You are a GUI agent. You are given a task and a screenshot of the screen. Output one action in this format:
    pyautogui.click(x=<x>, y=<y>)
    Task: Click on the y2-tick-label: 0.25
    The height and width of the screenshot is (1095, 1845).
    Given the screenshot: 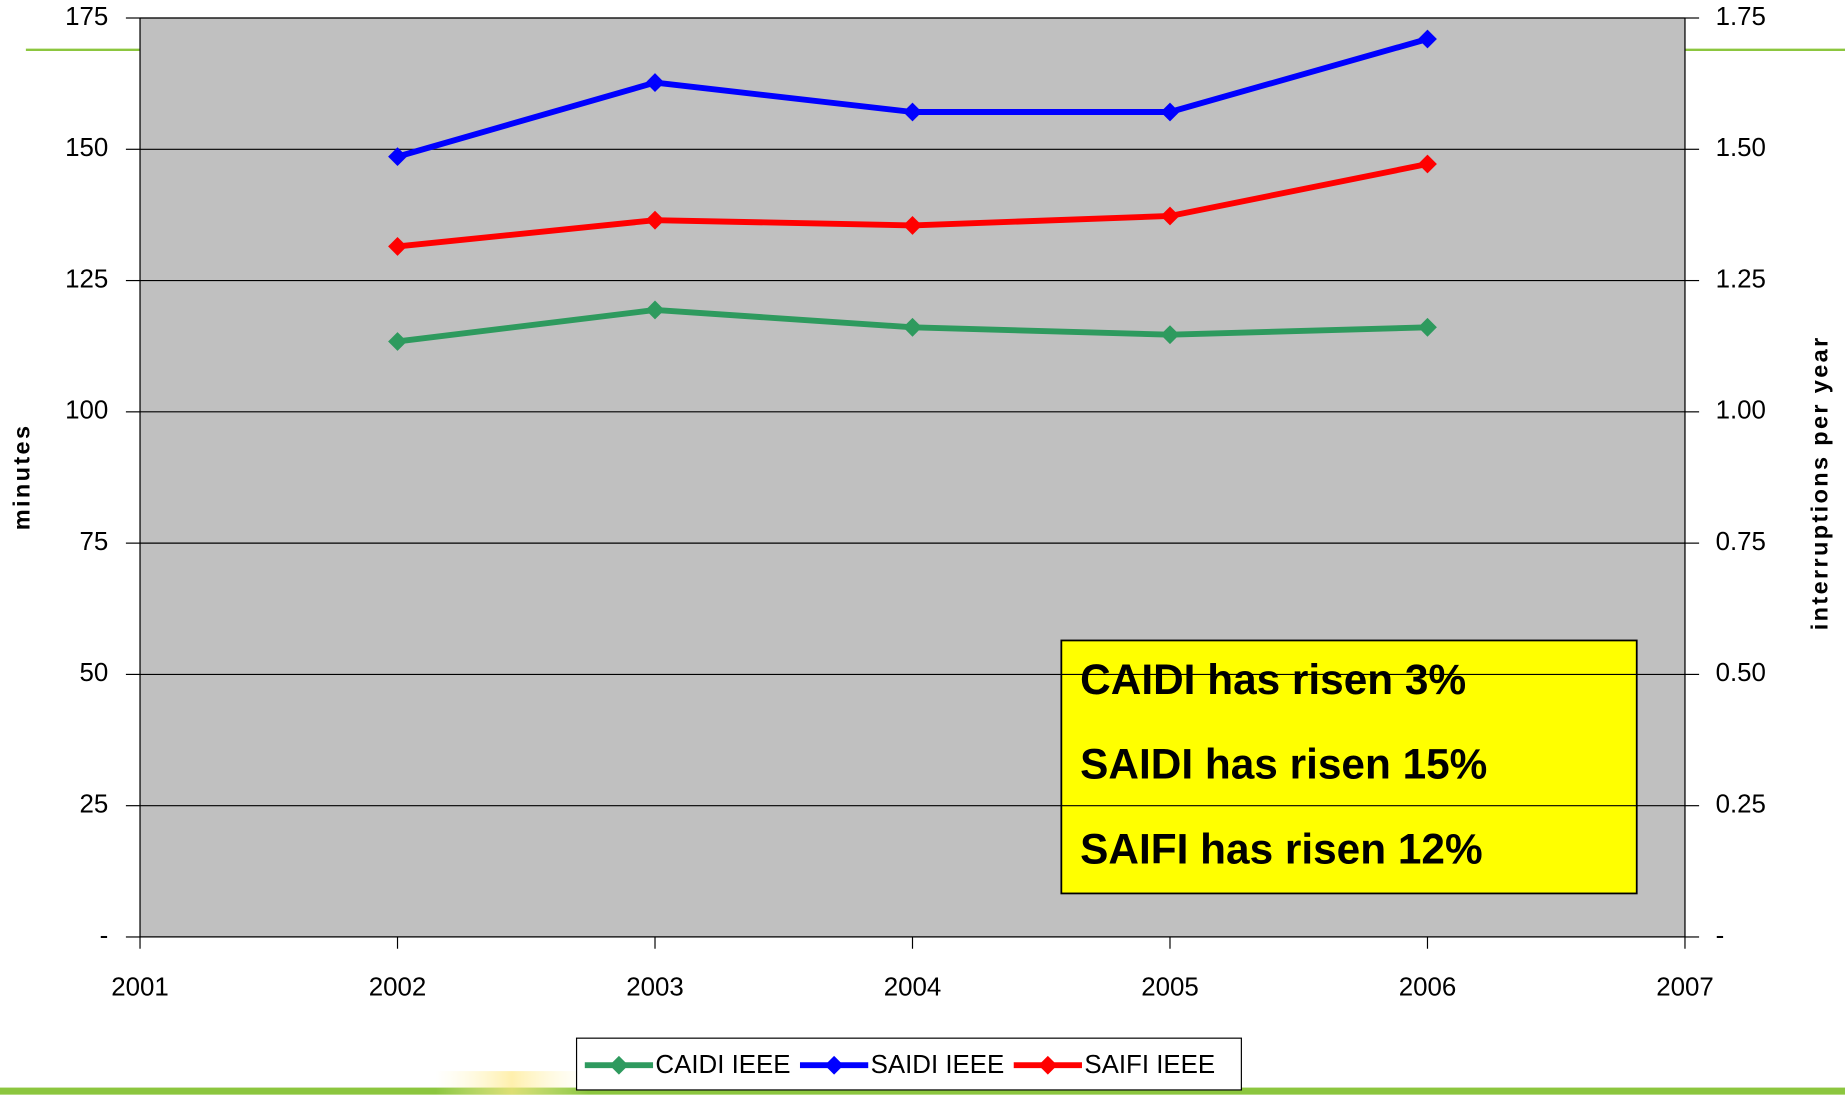 What is the action you would take?
    pyautogui.click(x=1741, y=805)
    